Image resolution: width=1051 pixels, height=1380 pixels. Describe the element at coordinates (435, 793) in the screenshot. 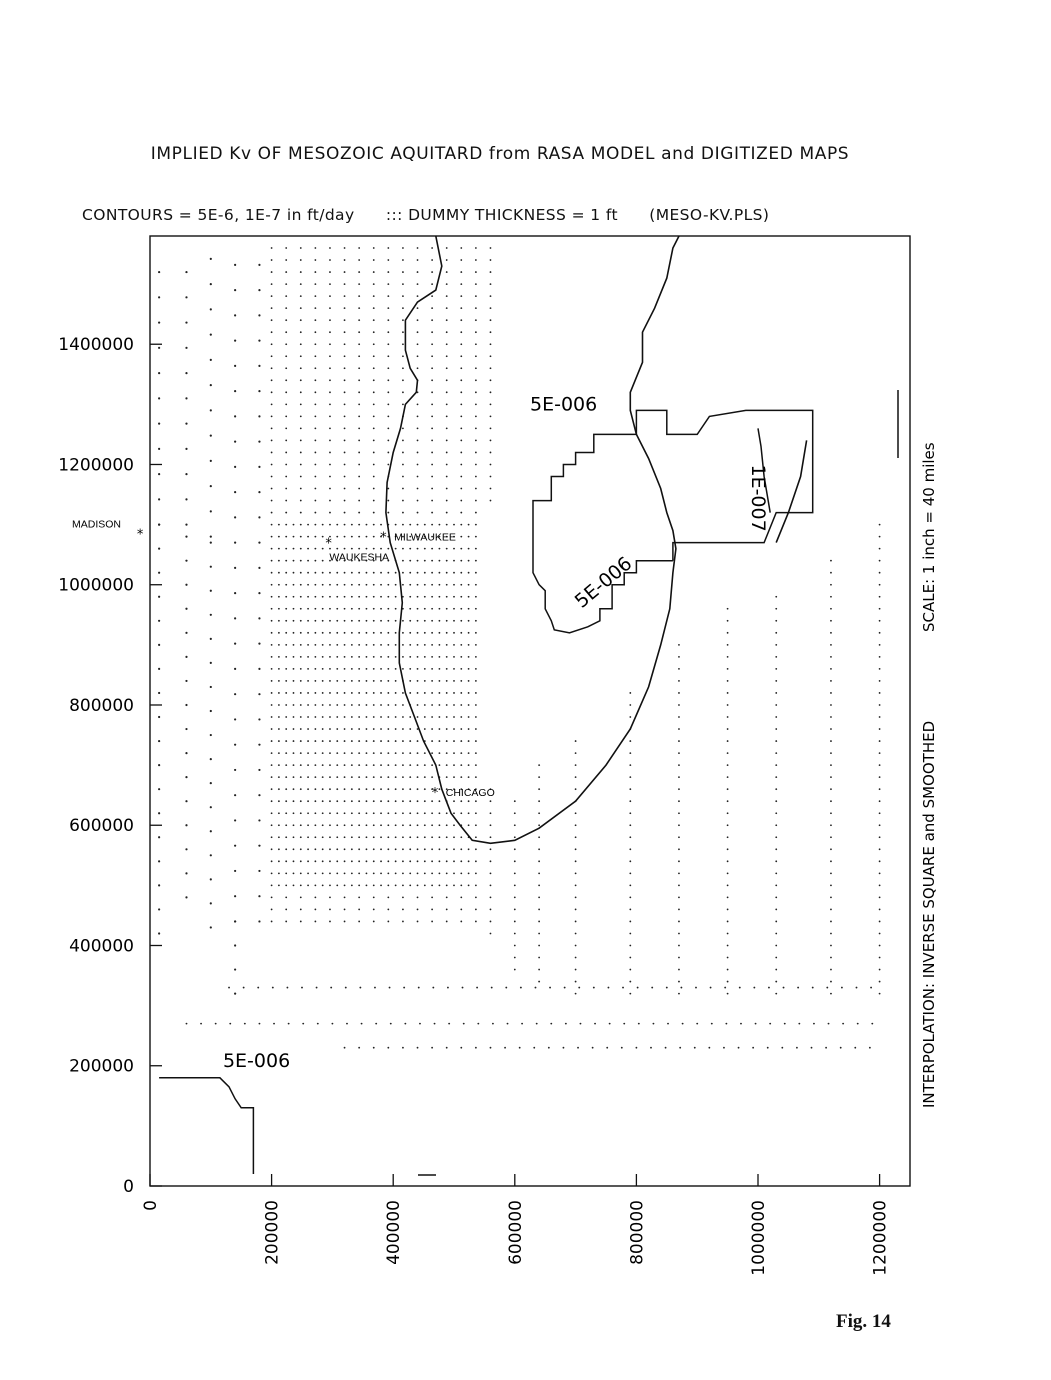

I see `city-marker-icon: *` at that location.